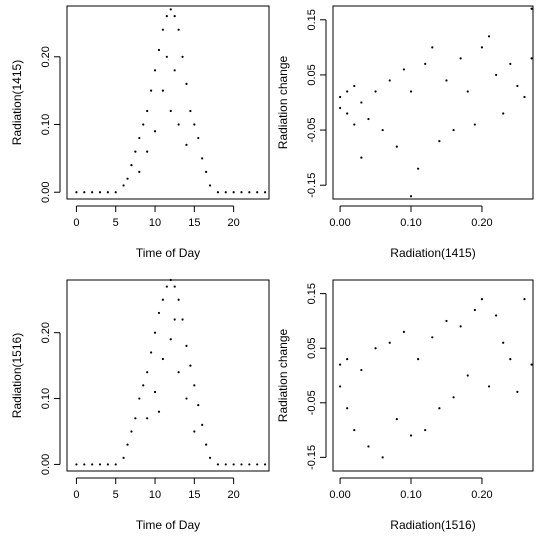 The height and width of the screenshot is (538, 550). What do you see at coordinates (312, 457) in the screenshot?
I see `y-tick-label: -0.15` at bounding box center [312, 457].